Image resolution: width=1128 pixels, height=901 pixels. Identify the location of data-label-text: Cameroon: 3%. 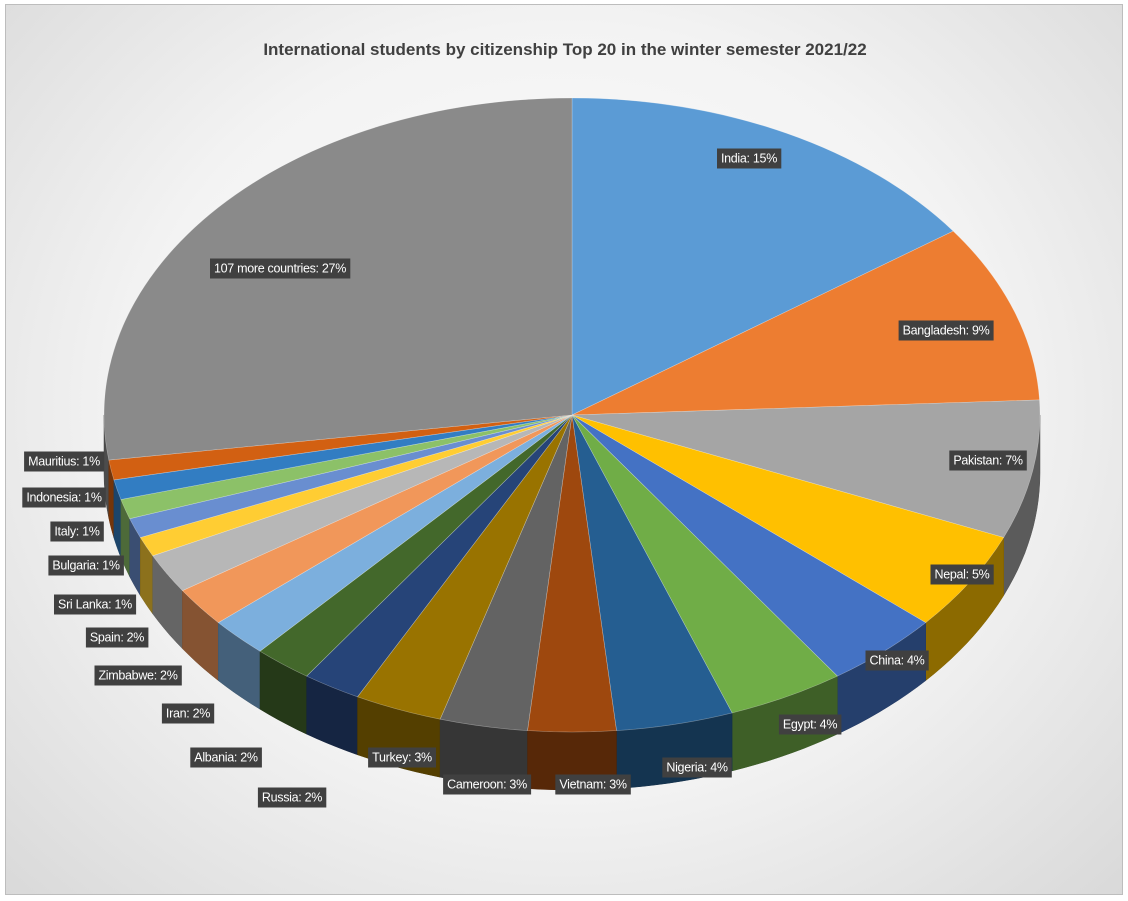
(487, 785).